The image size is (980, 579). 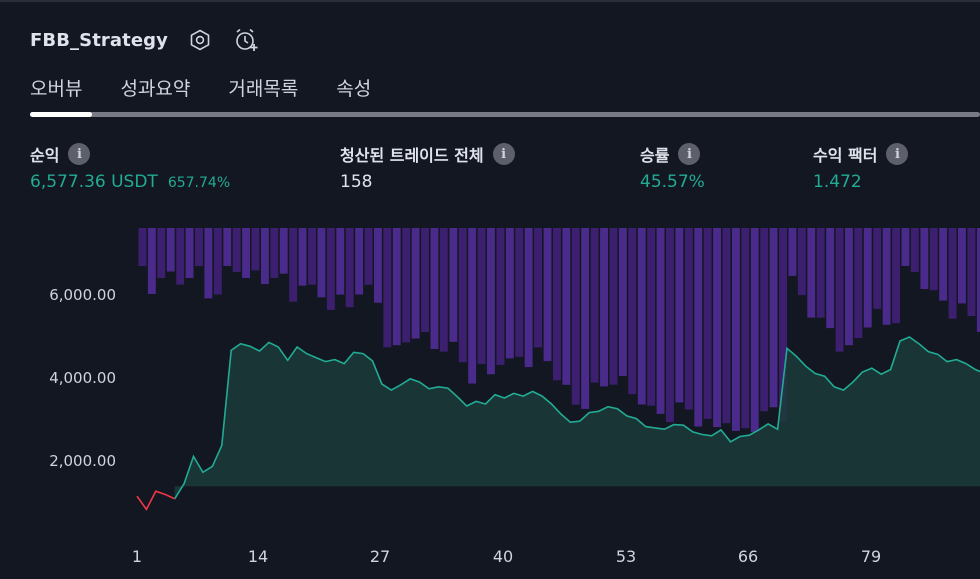 I want to click on x-tick-label: 53, so click(x=626, y=556).